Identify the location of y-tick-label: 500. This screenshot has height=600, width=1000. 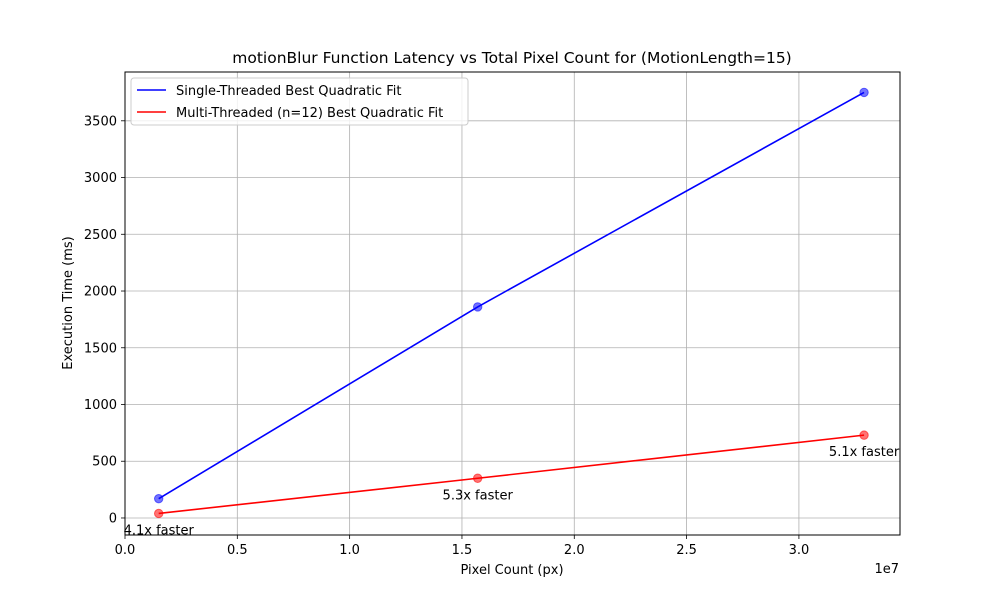
(104, 462).